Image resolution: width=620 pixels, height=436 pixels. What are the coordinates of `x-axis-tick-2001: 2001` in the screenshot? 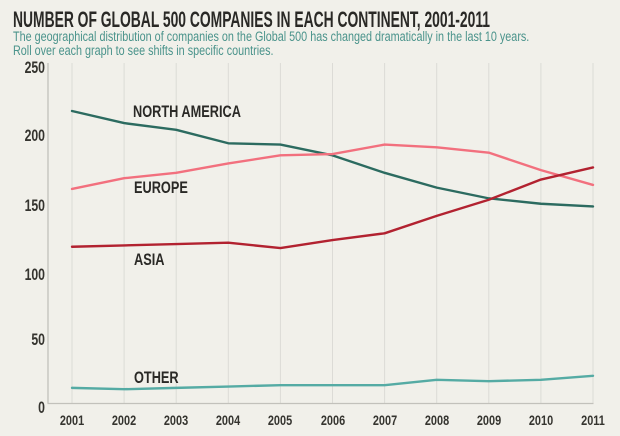 It's located at (72, 420).